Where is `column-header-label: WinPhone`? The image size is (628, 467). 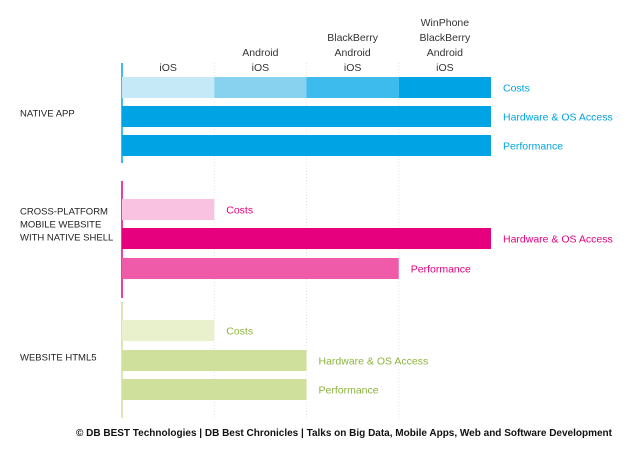
column-header-label: WinPhone is located at coordinates (445, 23).